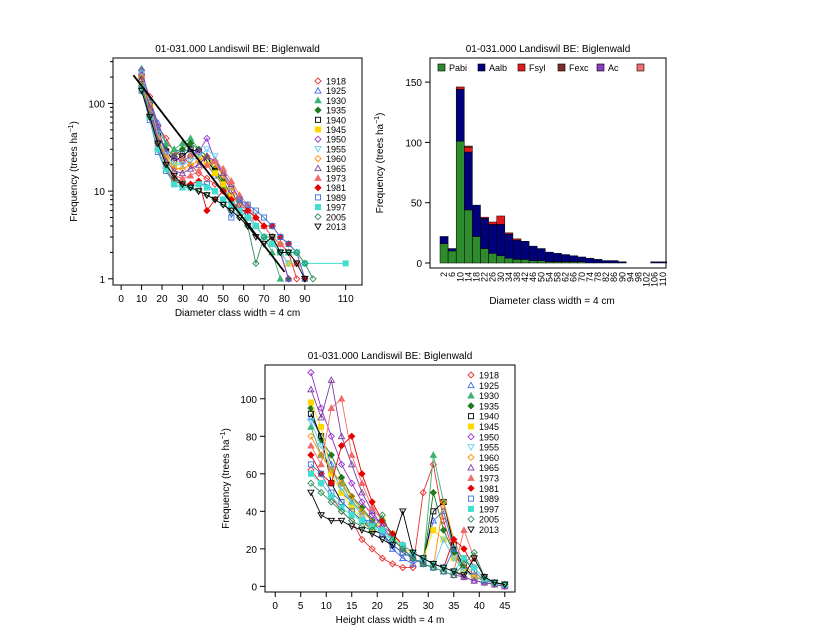 This screenshot has width=813, height=630. I want to click on legend-label: 1940, so click(489, 417).